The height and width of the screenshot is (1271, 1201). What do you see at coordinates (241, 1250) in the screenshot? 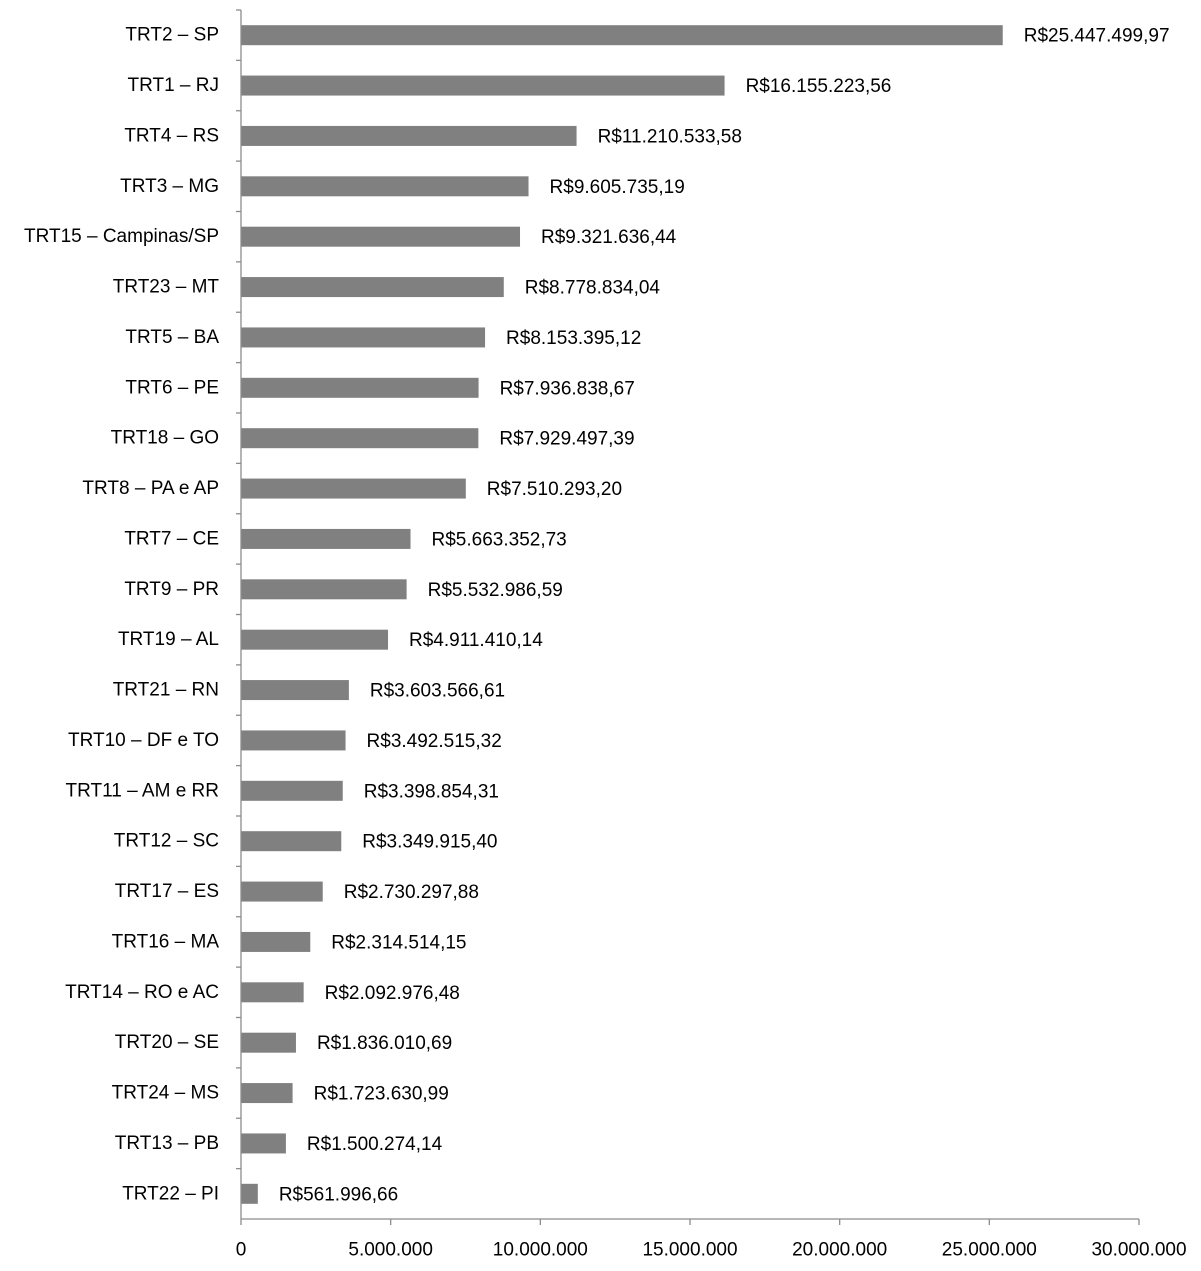
I see `x-tick-label: 0` at bounding box center [241, 1250].